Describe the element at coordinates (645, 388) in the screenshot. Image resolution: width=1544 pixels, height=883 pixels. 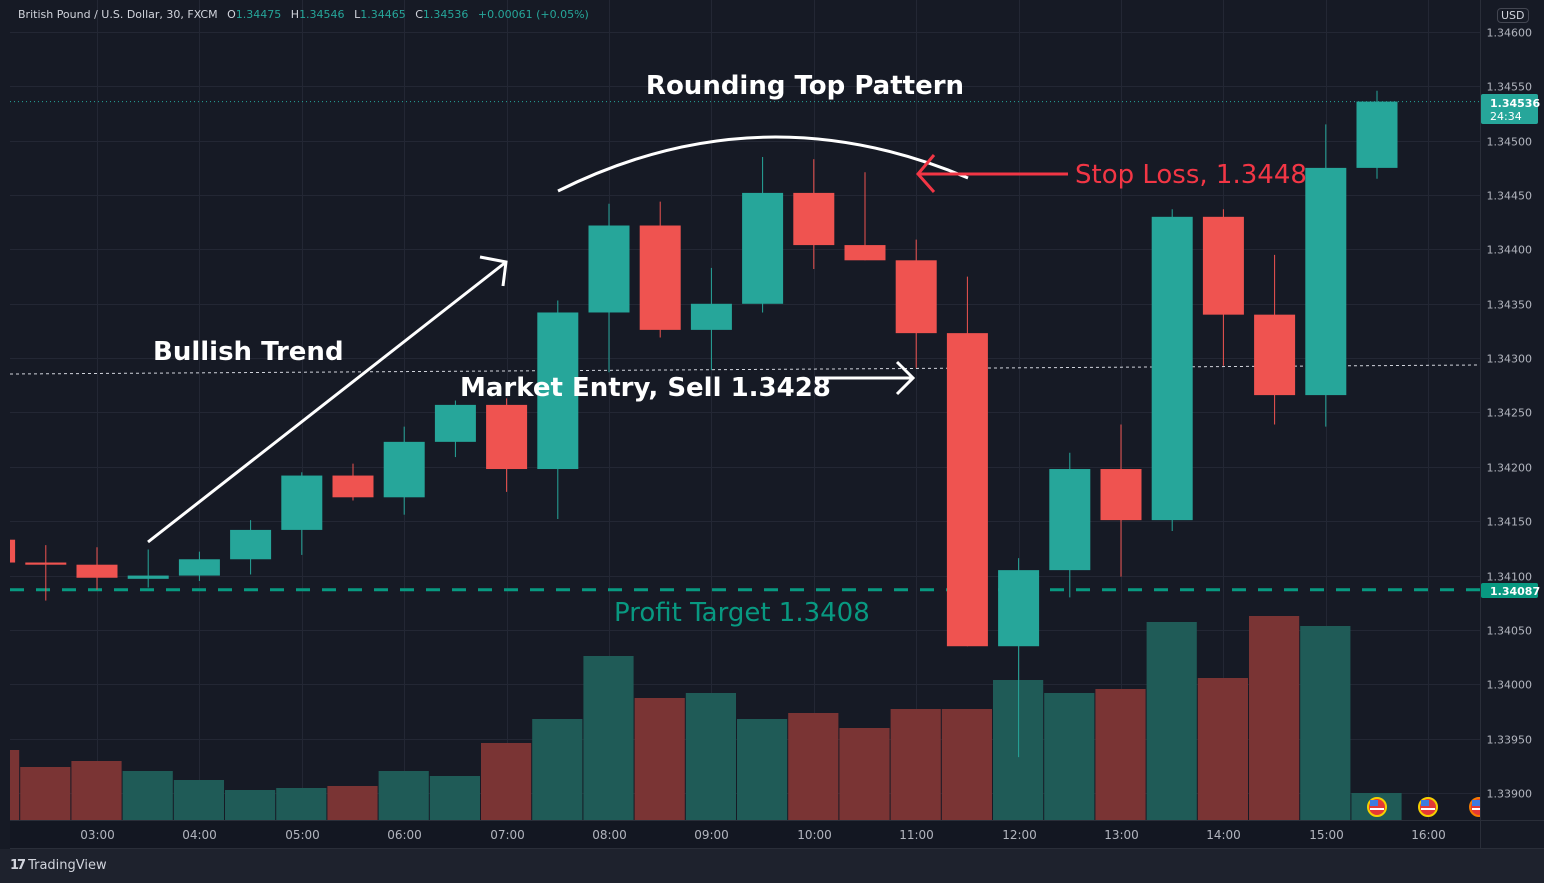
I see `market-entry-label: Market Entry, Sell 1.3428` at that location.